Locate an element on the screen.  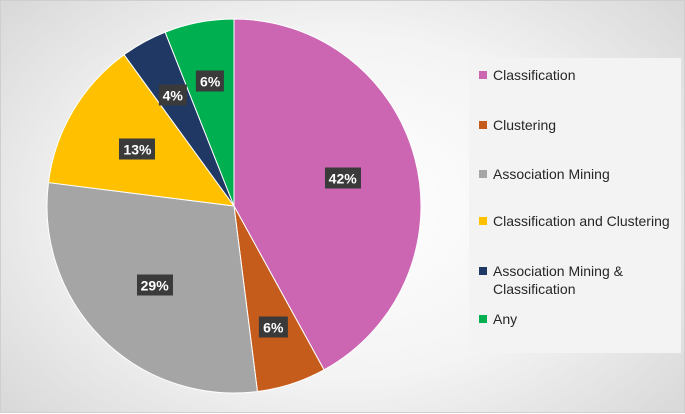
legend-label-association-mining: Association Mining is located at coordinates (551, 174).